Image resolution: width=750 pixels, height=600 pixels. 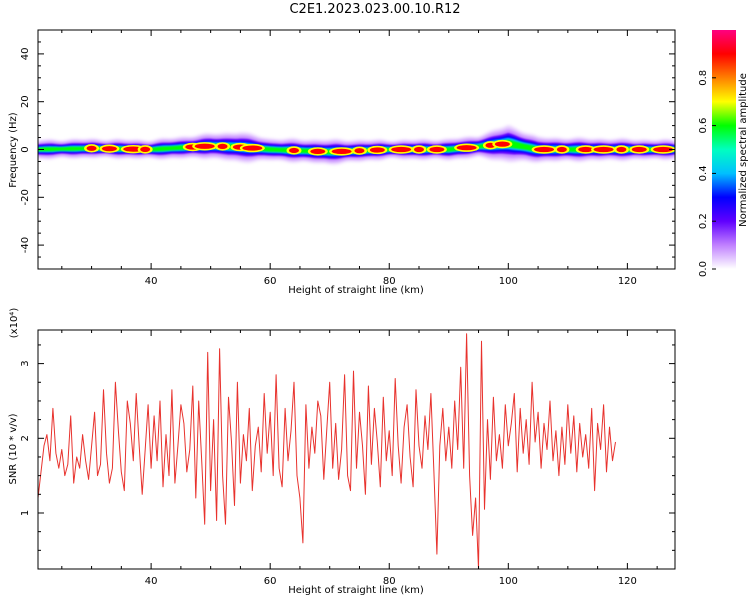 I want to click on spectrogram-y-tick-label: 20, so click(x=25, y=101).